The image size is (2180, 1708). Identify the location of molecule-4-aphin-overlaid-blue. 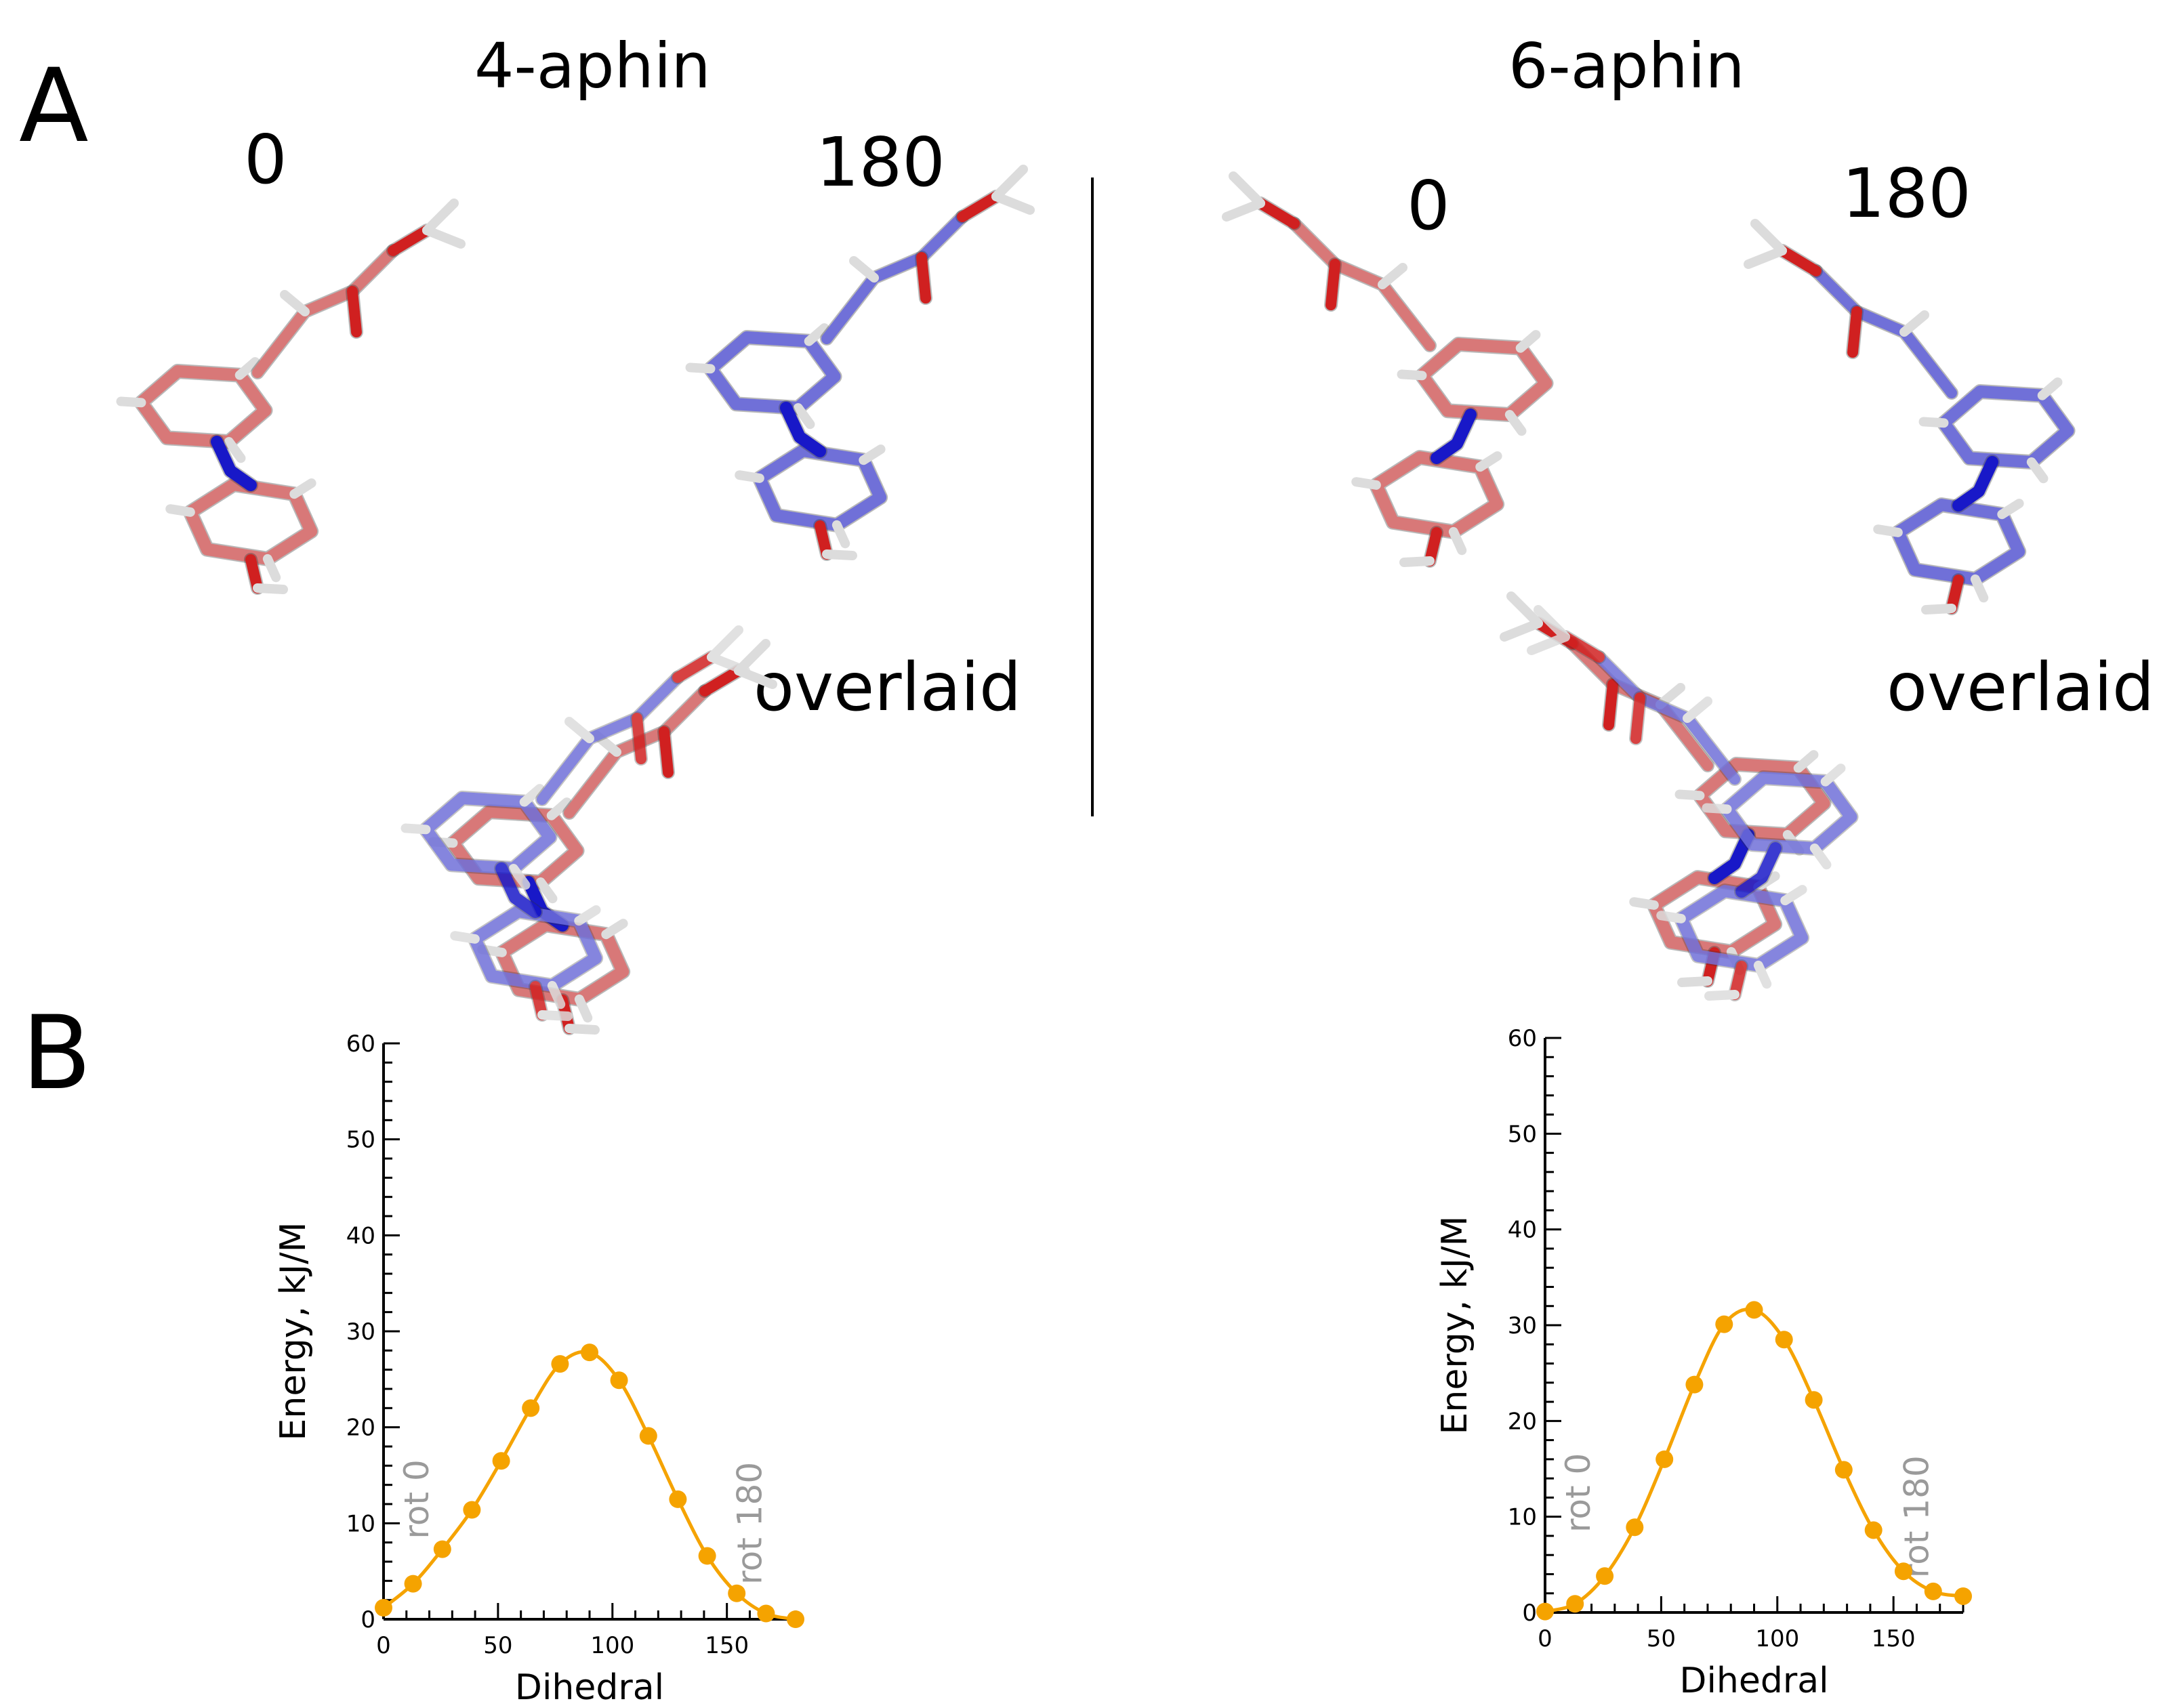
(575, 824).